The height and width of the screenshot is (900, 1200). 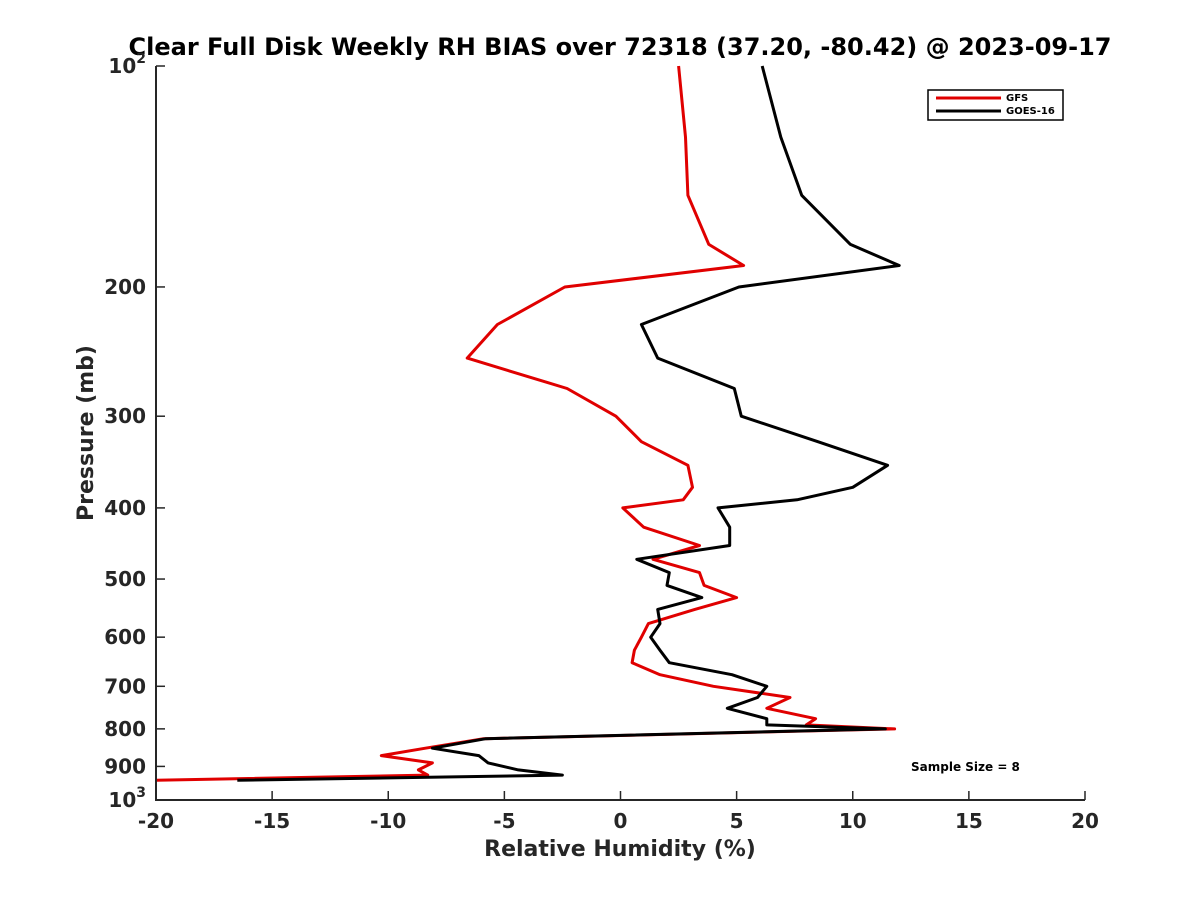 What do you see at coordinates (1017, 98) in the screenshot?
I see `legend-label-gfs: GFS` at bounding box center [1017, 98].